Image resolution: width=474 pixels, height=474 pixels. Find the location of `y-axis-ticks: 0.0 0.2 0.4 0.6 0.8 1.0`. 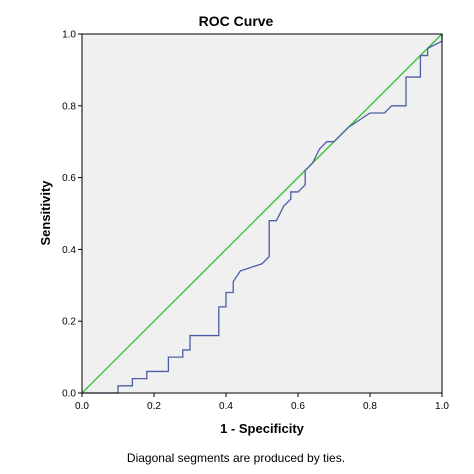

y-axis-ticks: 0.0 0.2 0.4 0.6 0.8 1.0 is located at coordinates (72, 215).